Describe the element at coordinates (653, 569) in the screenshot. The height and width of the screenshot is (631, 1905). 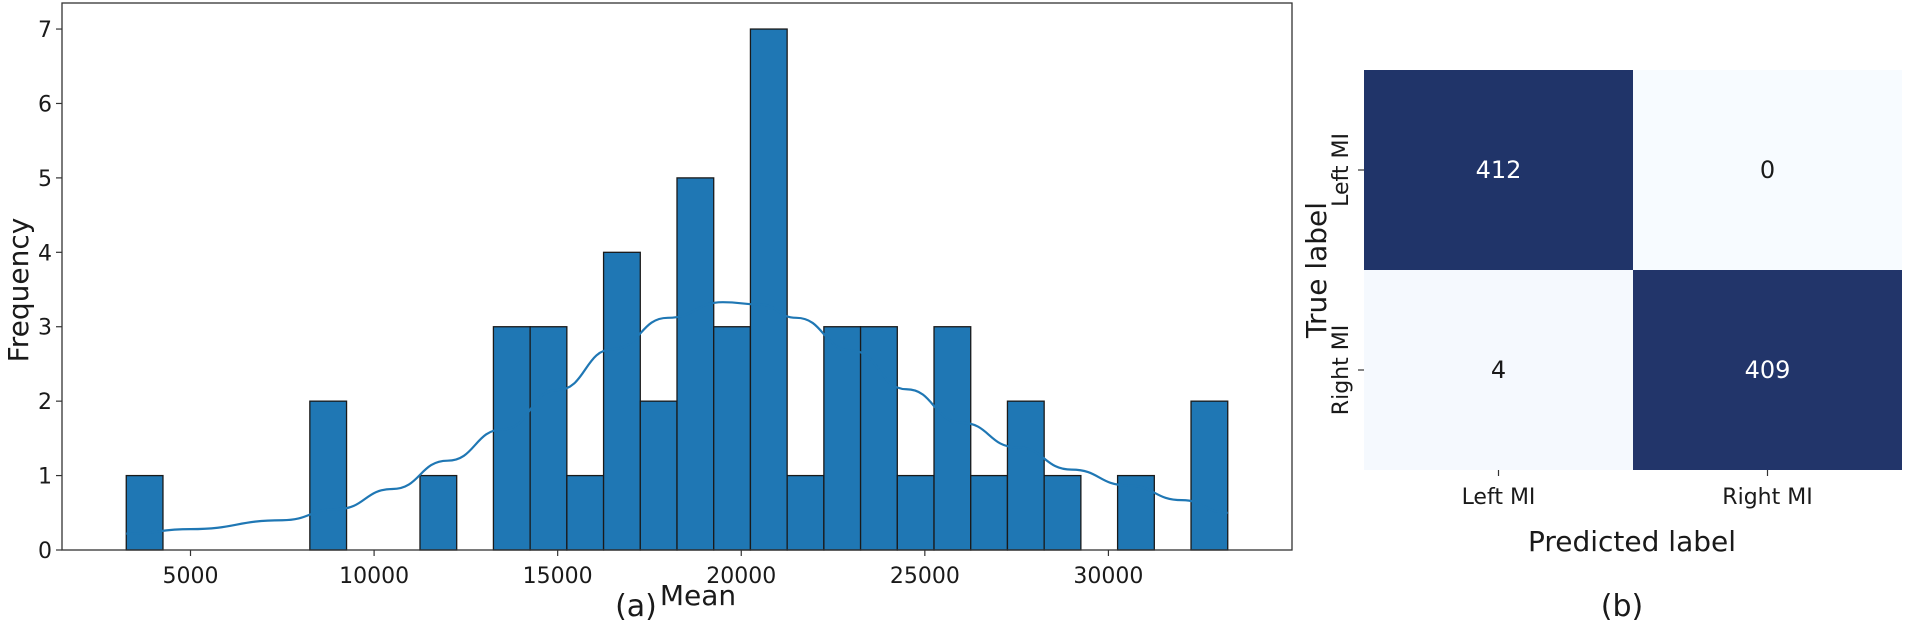
I see `histogram-x-ticks: 5000 10000 15000 20000 25000 30000` at that location.